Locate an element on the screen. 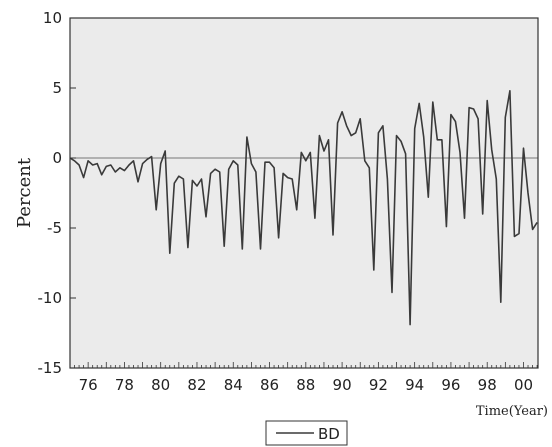 The height and width of the screenshot is (447, 552). x-tick-label: 76 is located at coordinates (88, 385).